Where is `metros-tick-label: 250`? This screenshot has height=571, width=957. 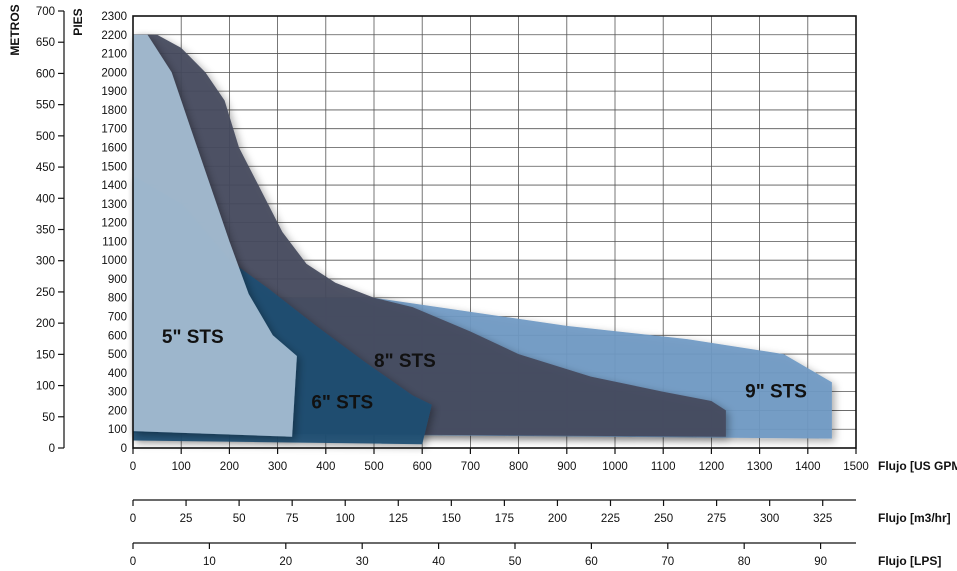
metros-tick-label: 250 is located at coordinates (45, 293).